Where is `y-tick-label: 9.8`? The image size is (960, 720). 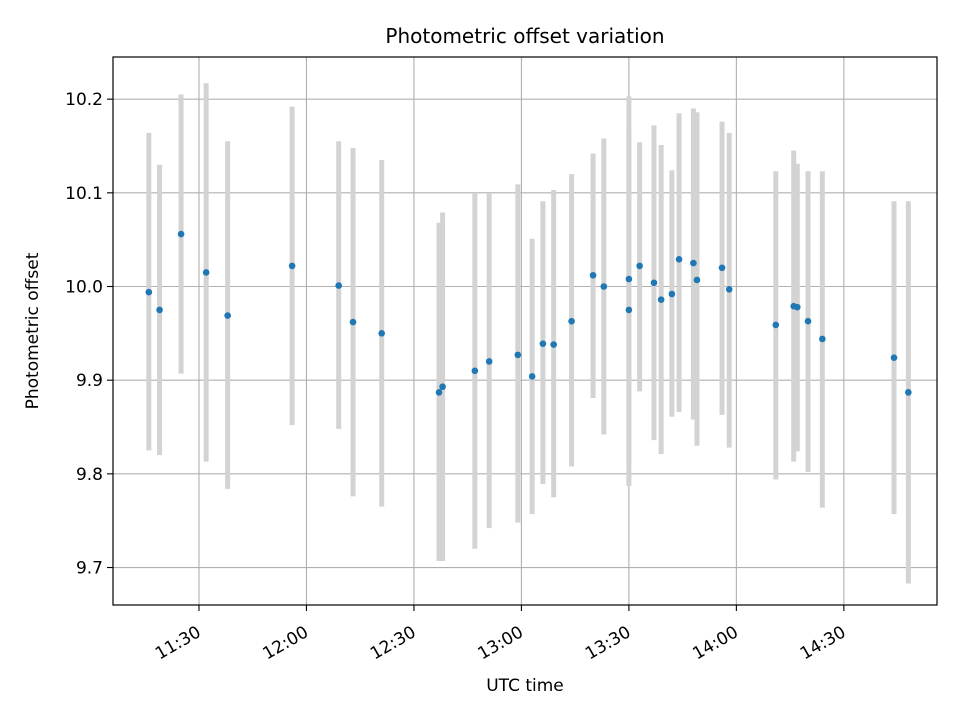
y-tick-label: 9.8 is located at coordinates (89, 475).